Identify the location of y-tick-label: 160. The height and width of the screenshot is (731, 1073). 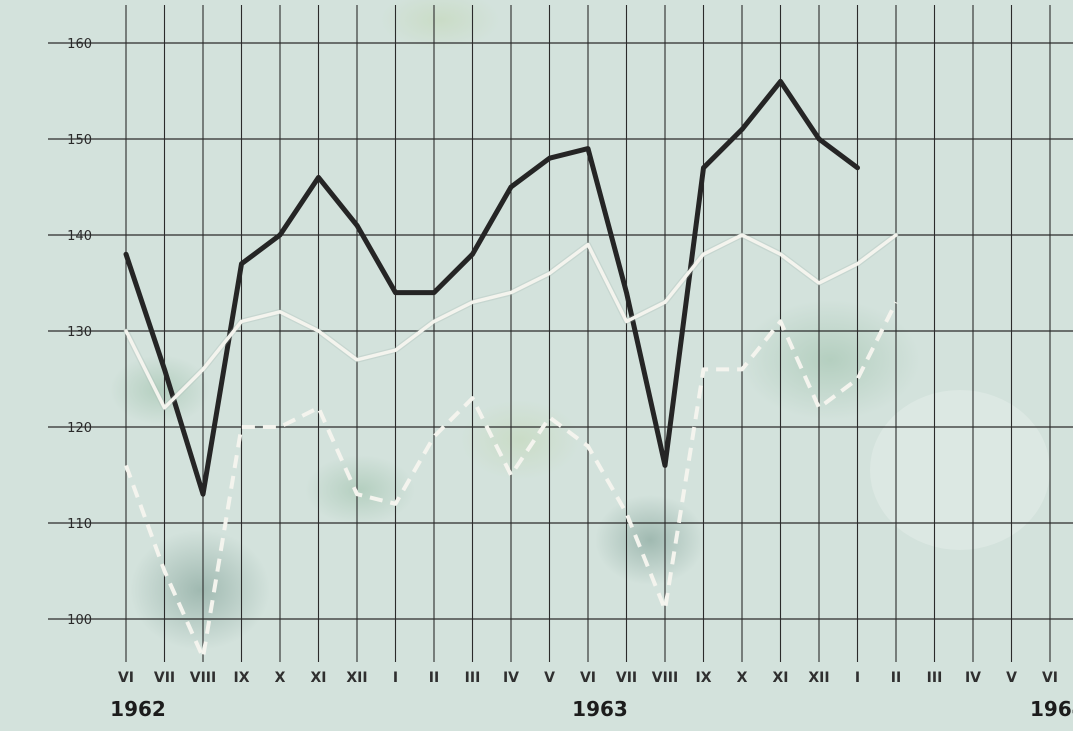
(79, 44).